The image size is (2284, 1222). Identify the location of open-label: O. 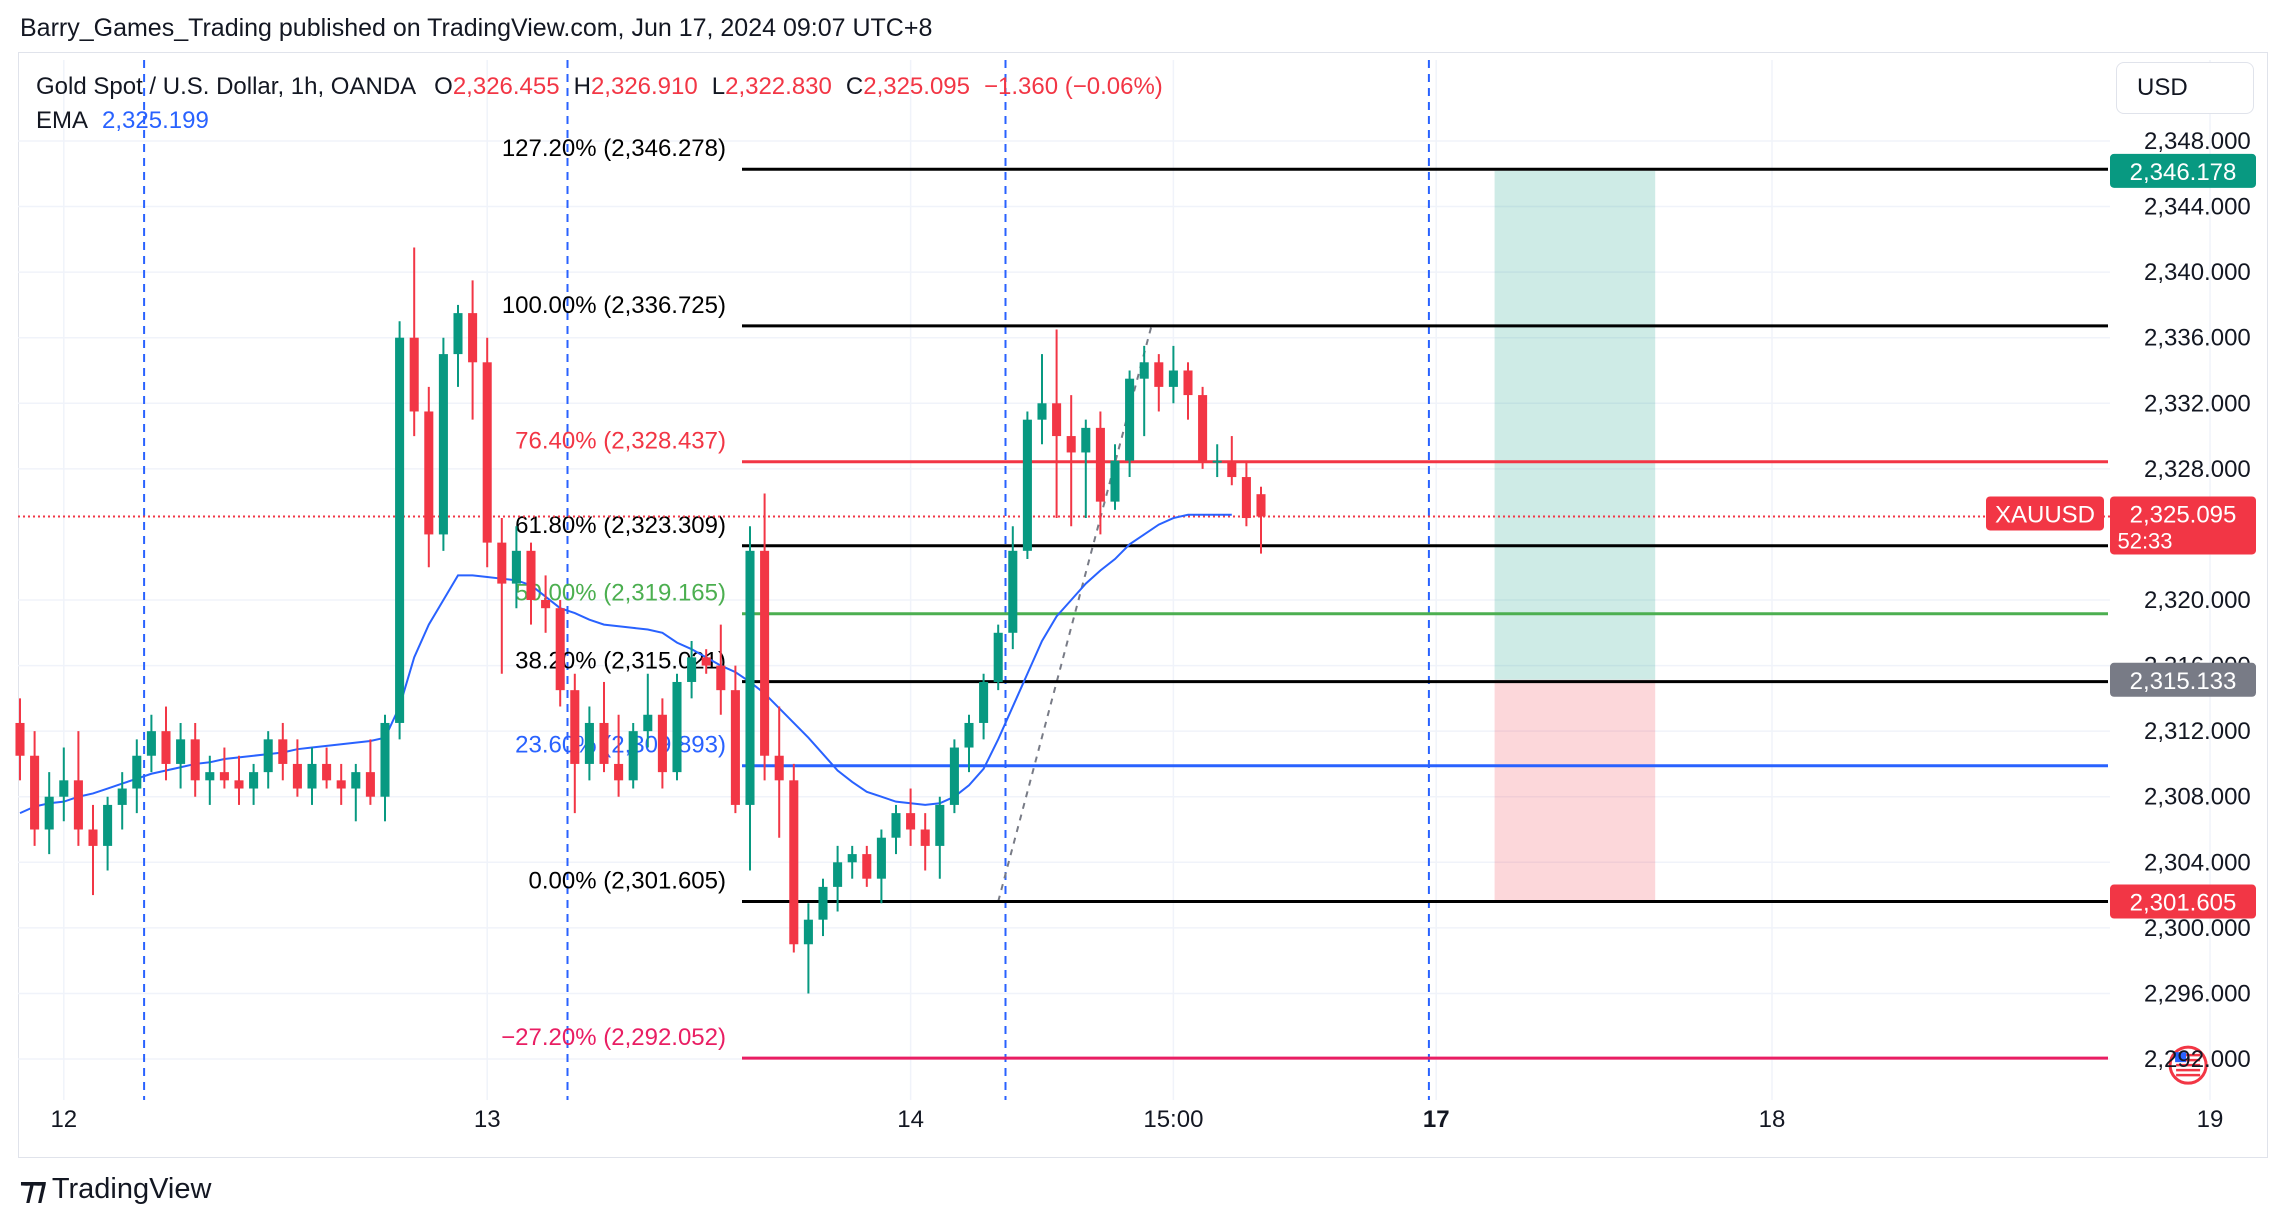
(443, 86).